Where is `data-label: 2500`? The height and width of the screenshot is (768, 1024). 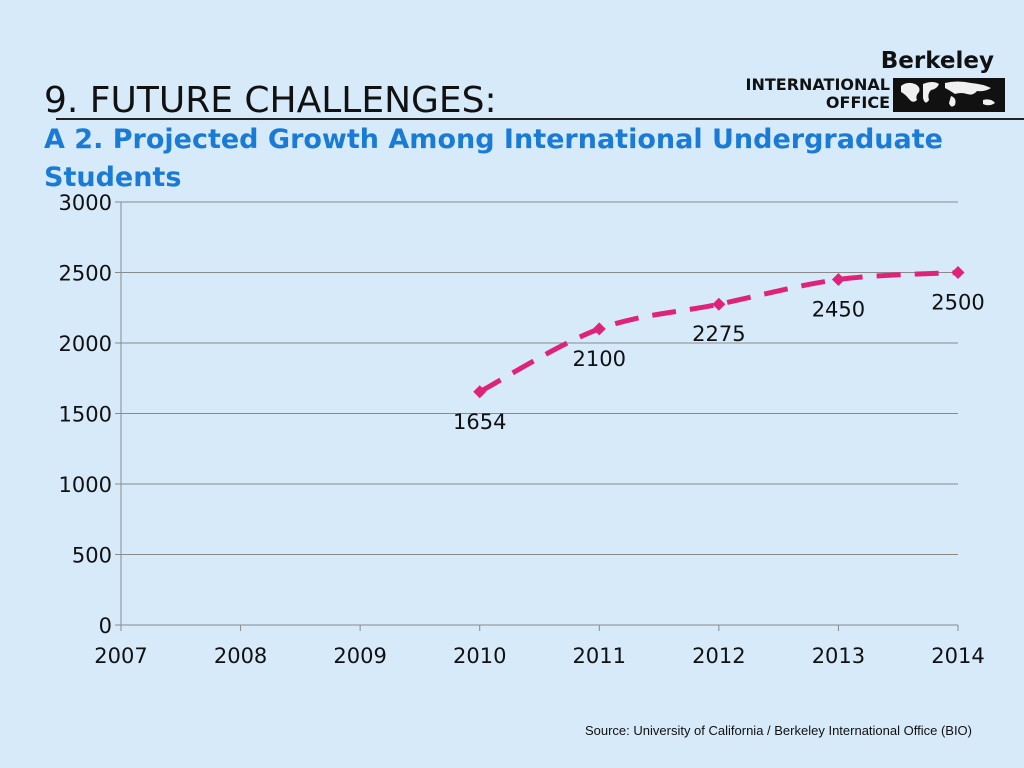
data-label: 2500 is located at coordinates (957, 303).